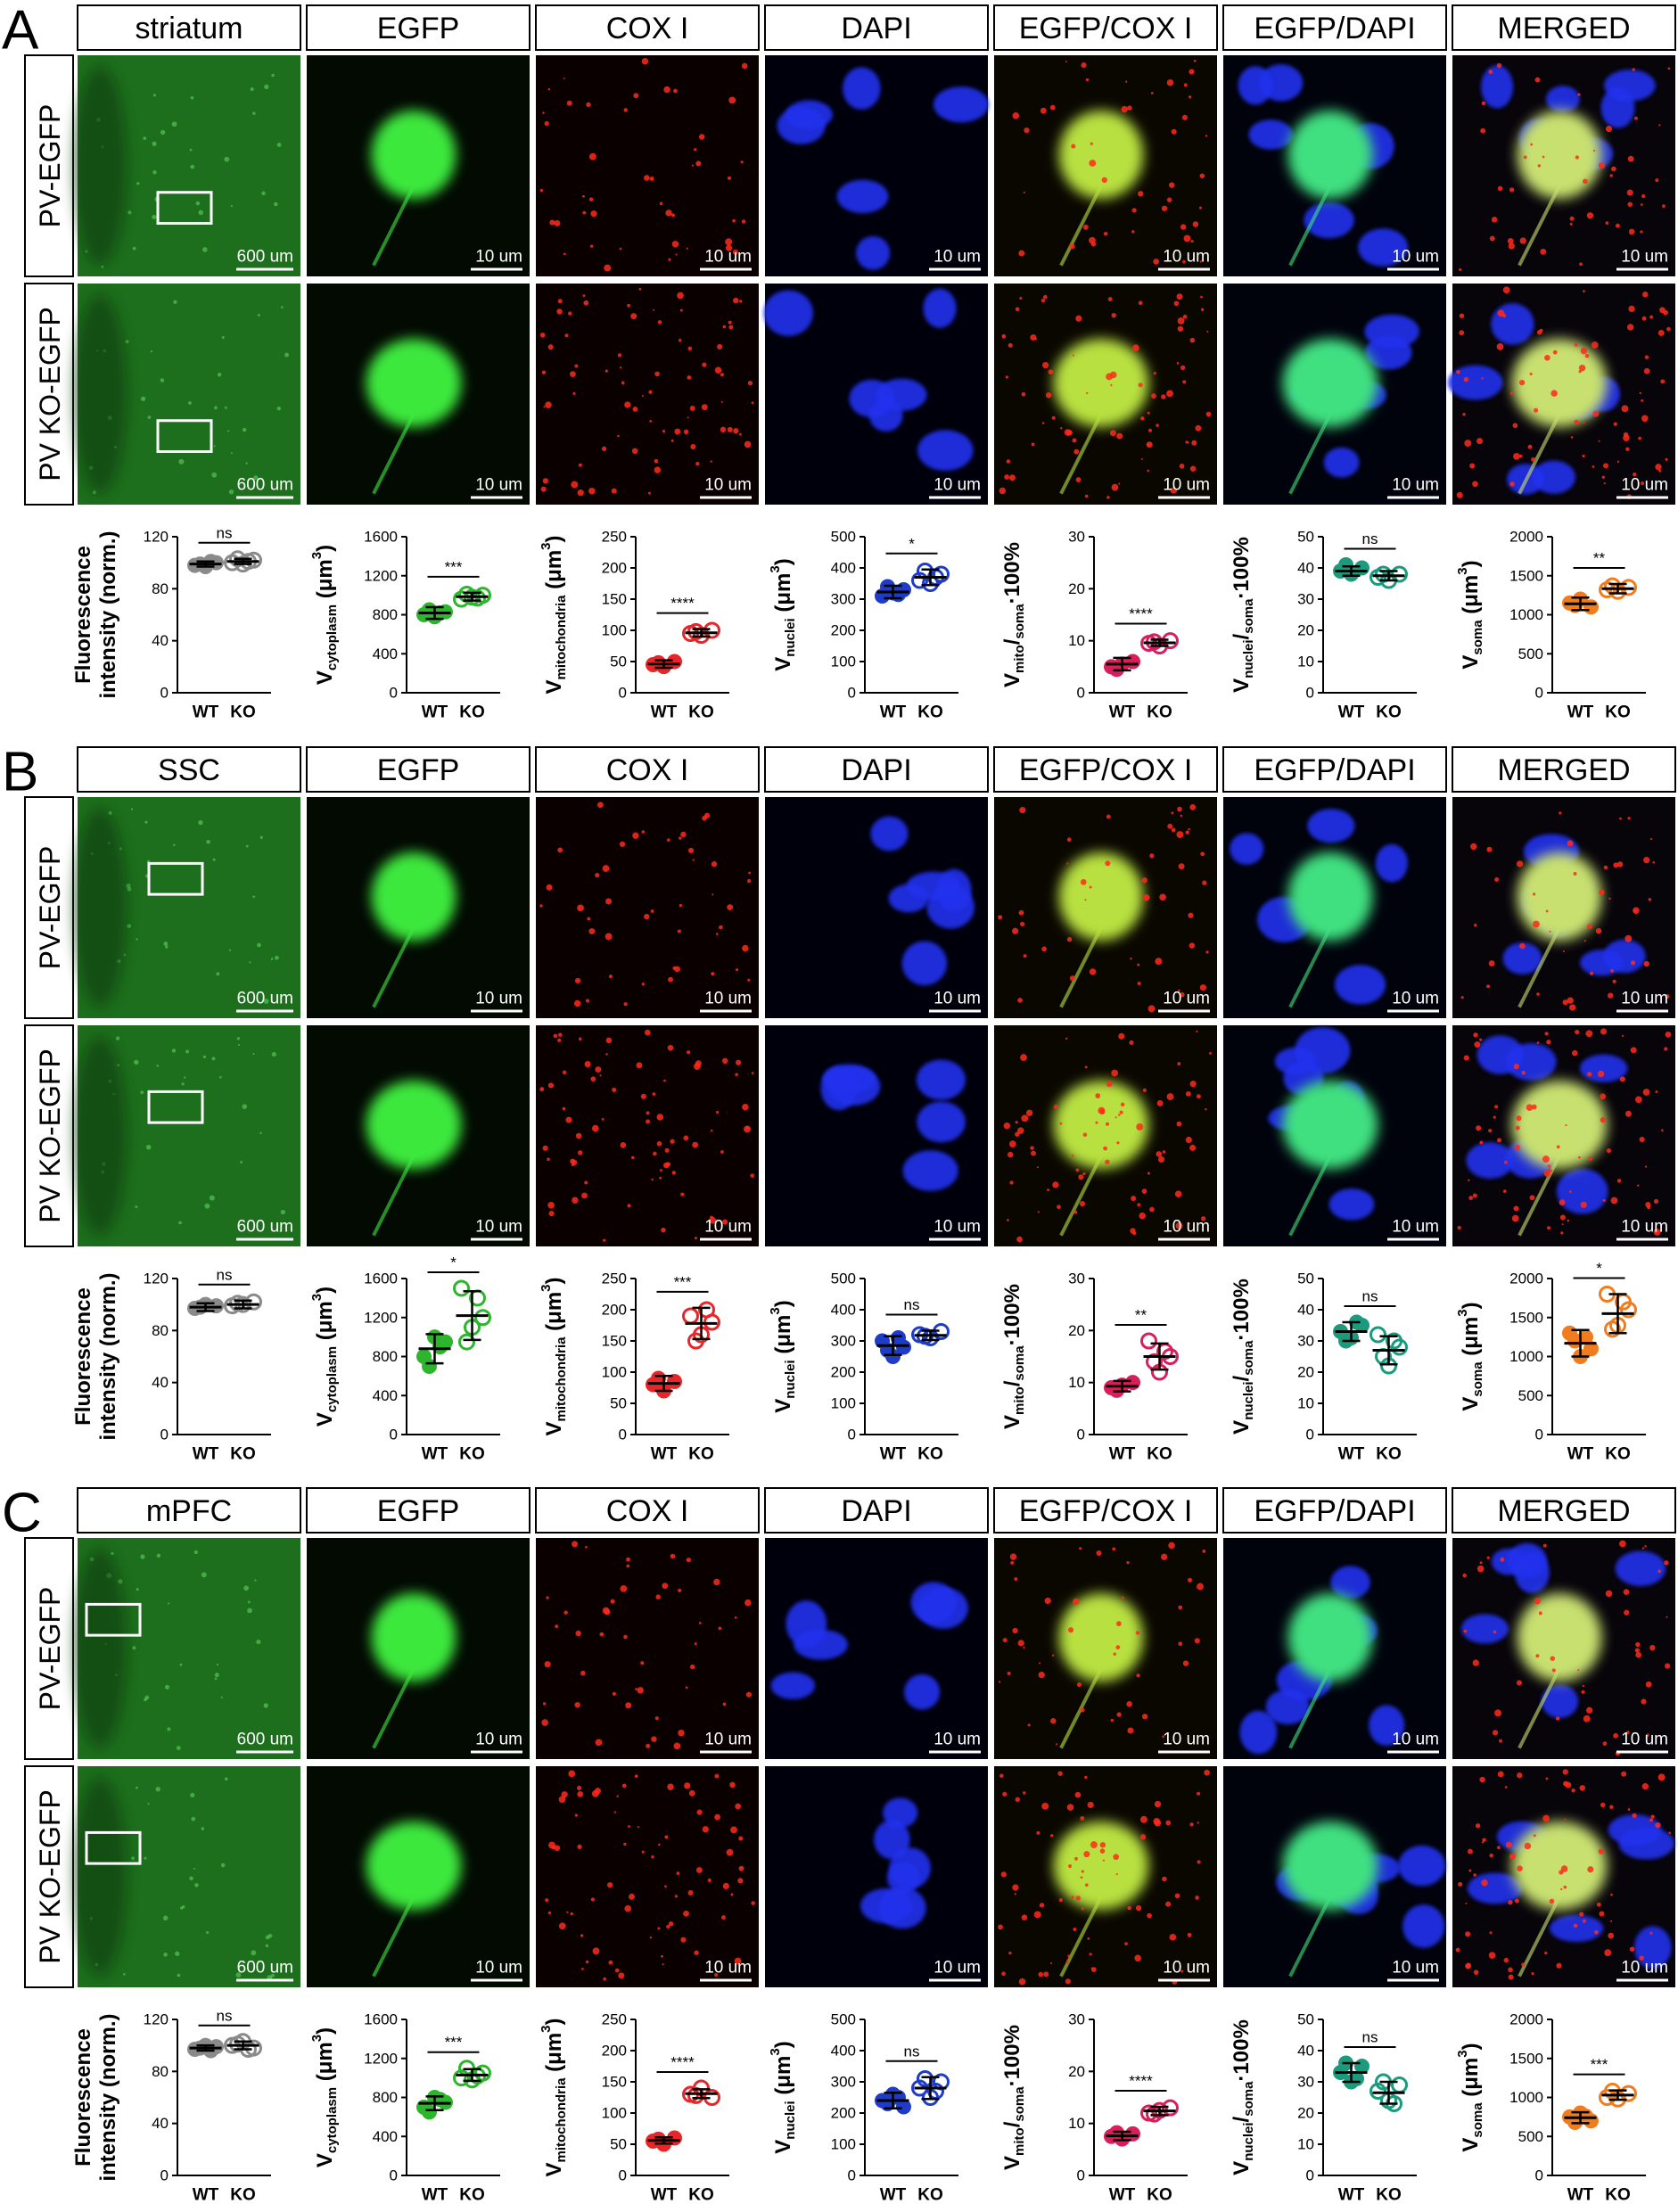  I want to click on y-tick-label: 150, so click(614, 2082).